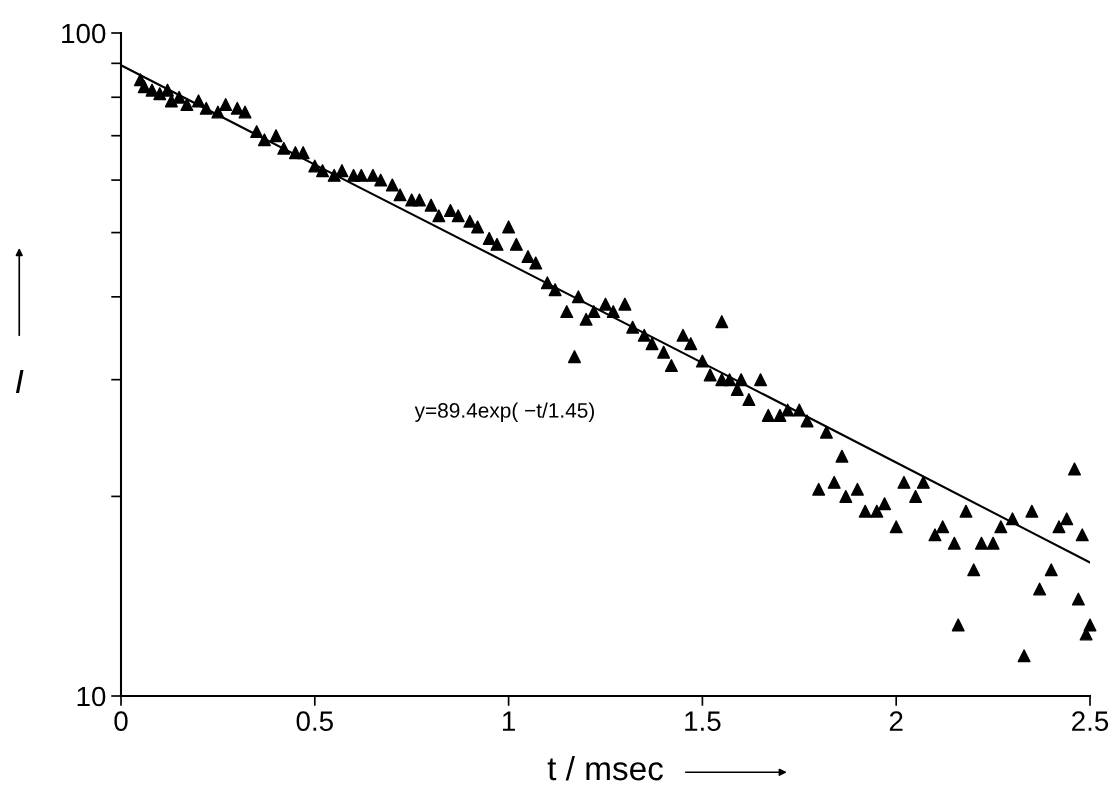  I want to click on x-axis-title: t / msec, so click(605, 768).